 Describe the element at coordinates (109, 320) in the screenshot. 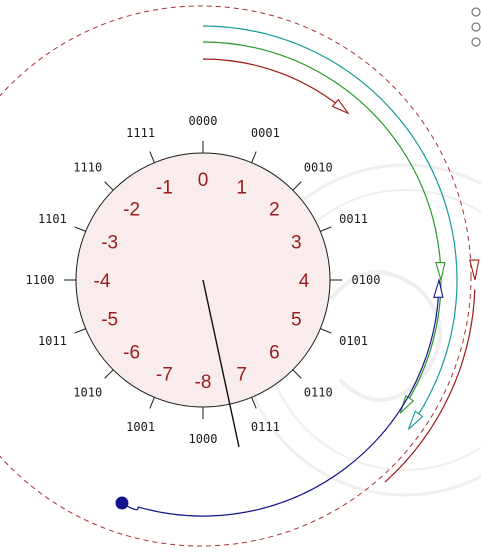

I see `decimal-label: -5` at that location.